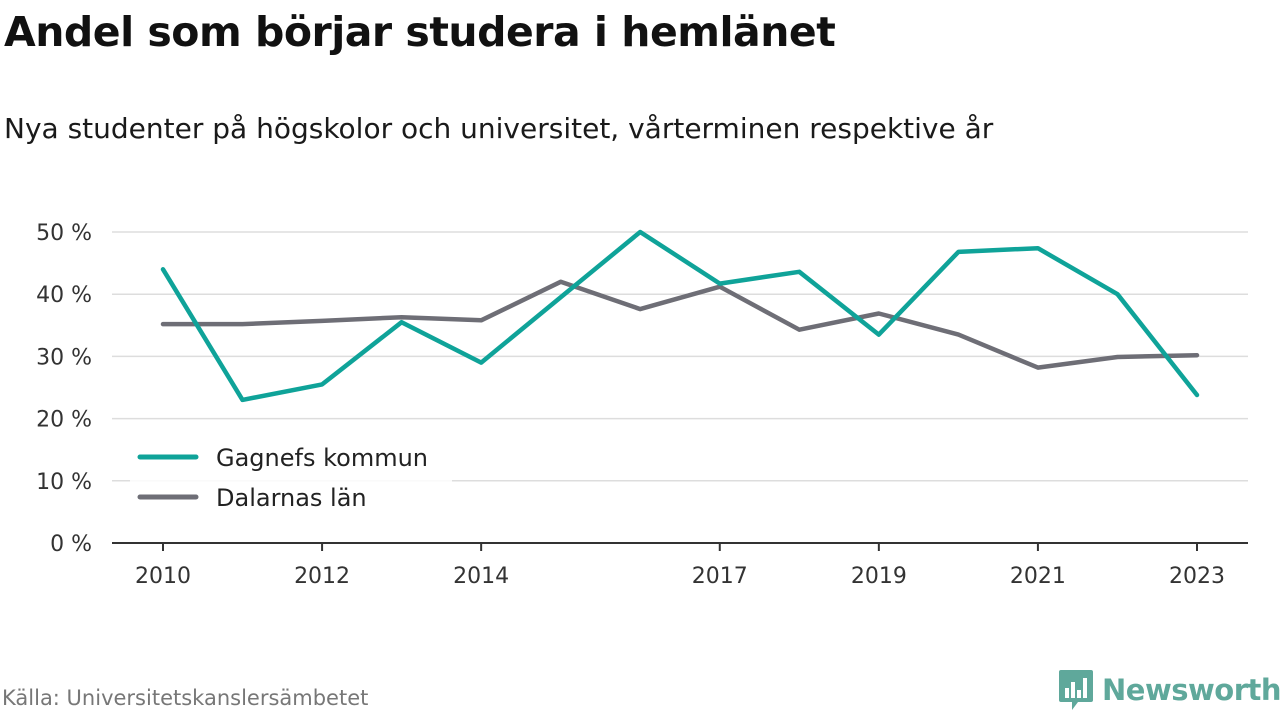 This screenshot has width=1280, height=720. I want to click on x-tick-label: 2019, so click(879, 576).